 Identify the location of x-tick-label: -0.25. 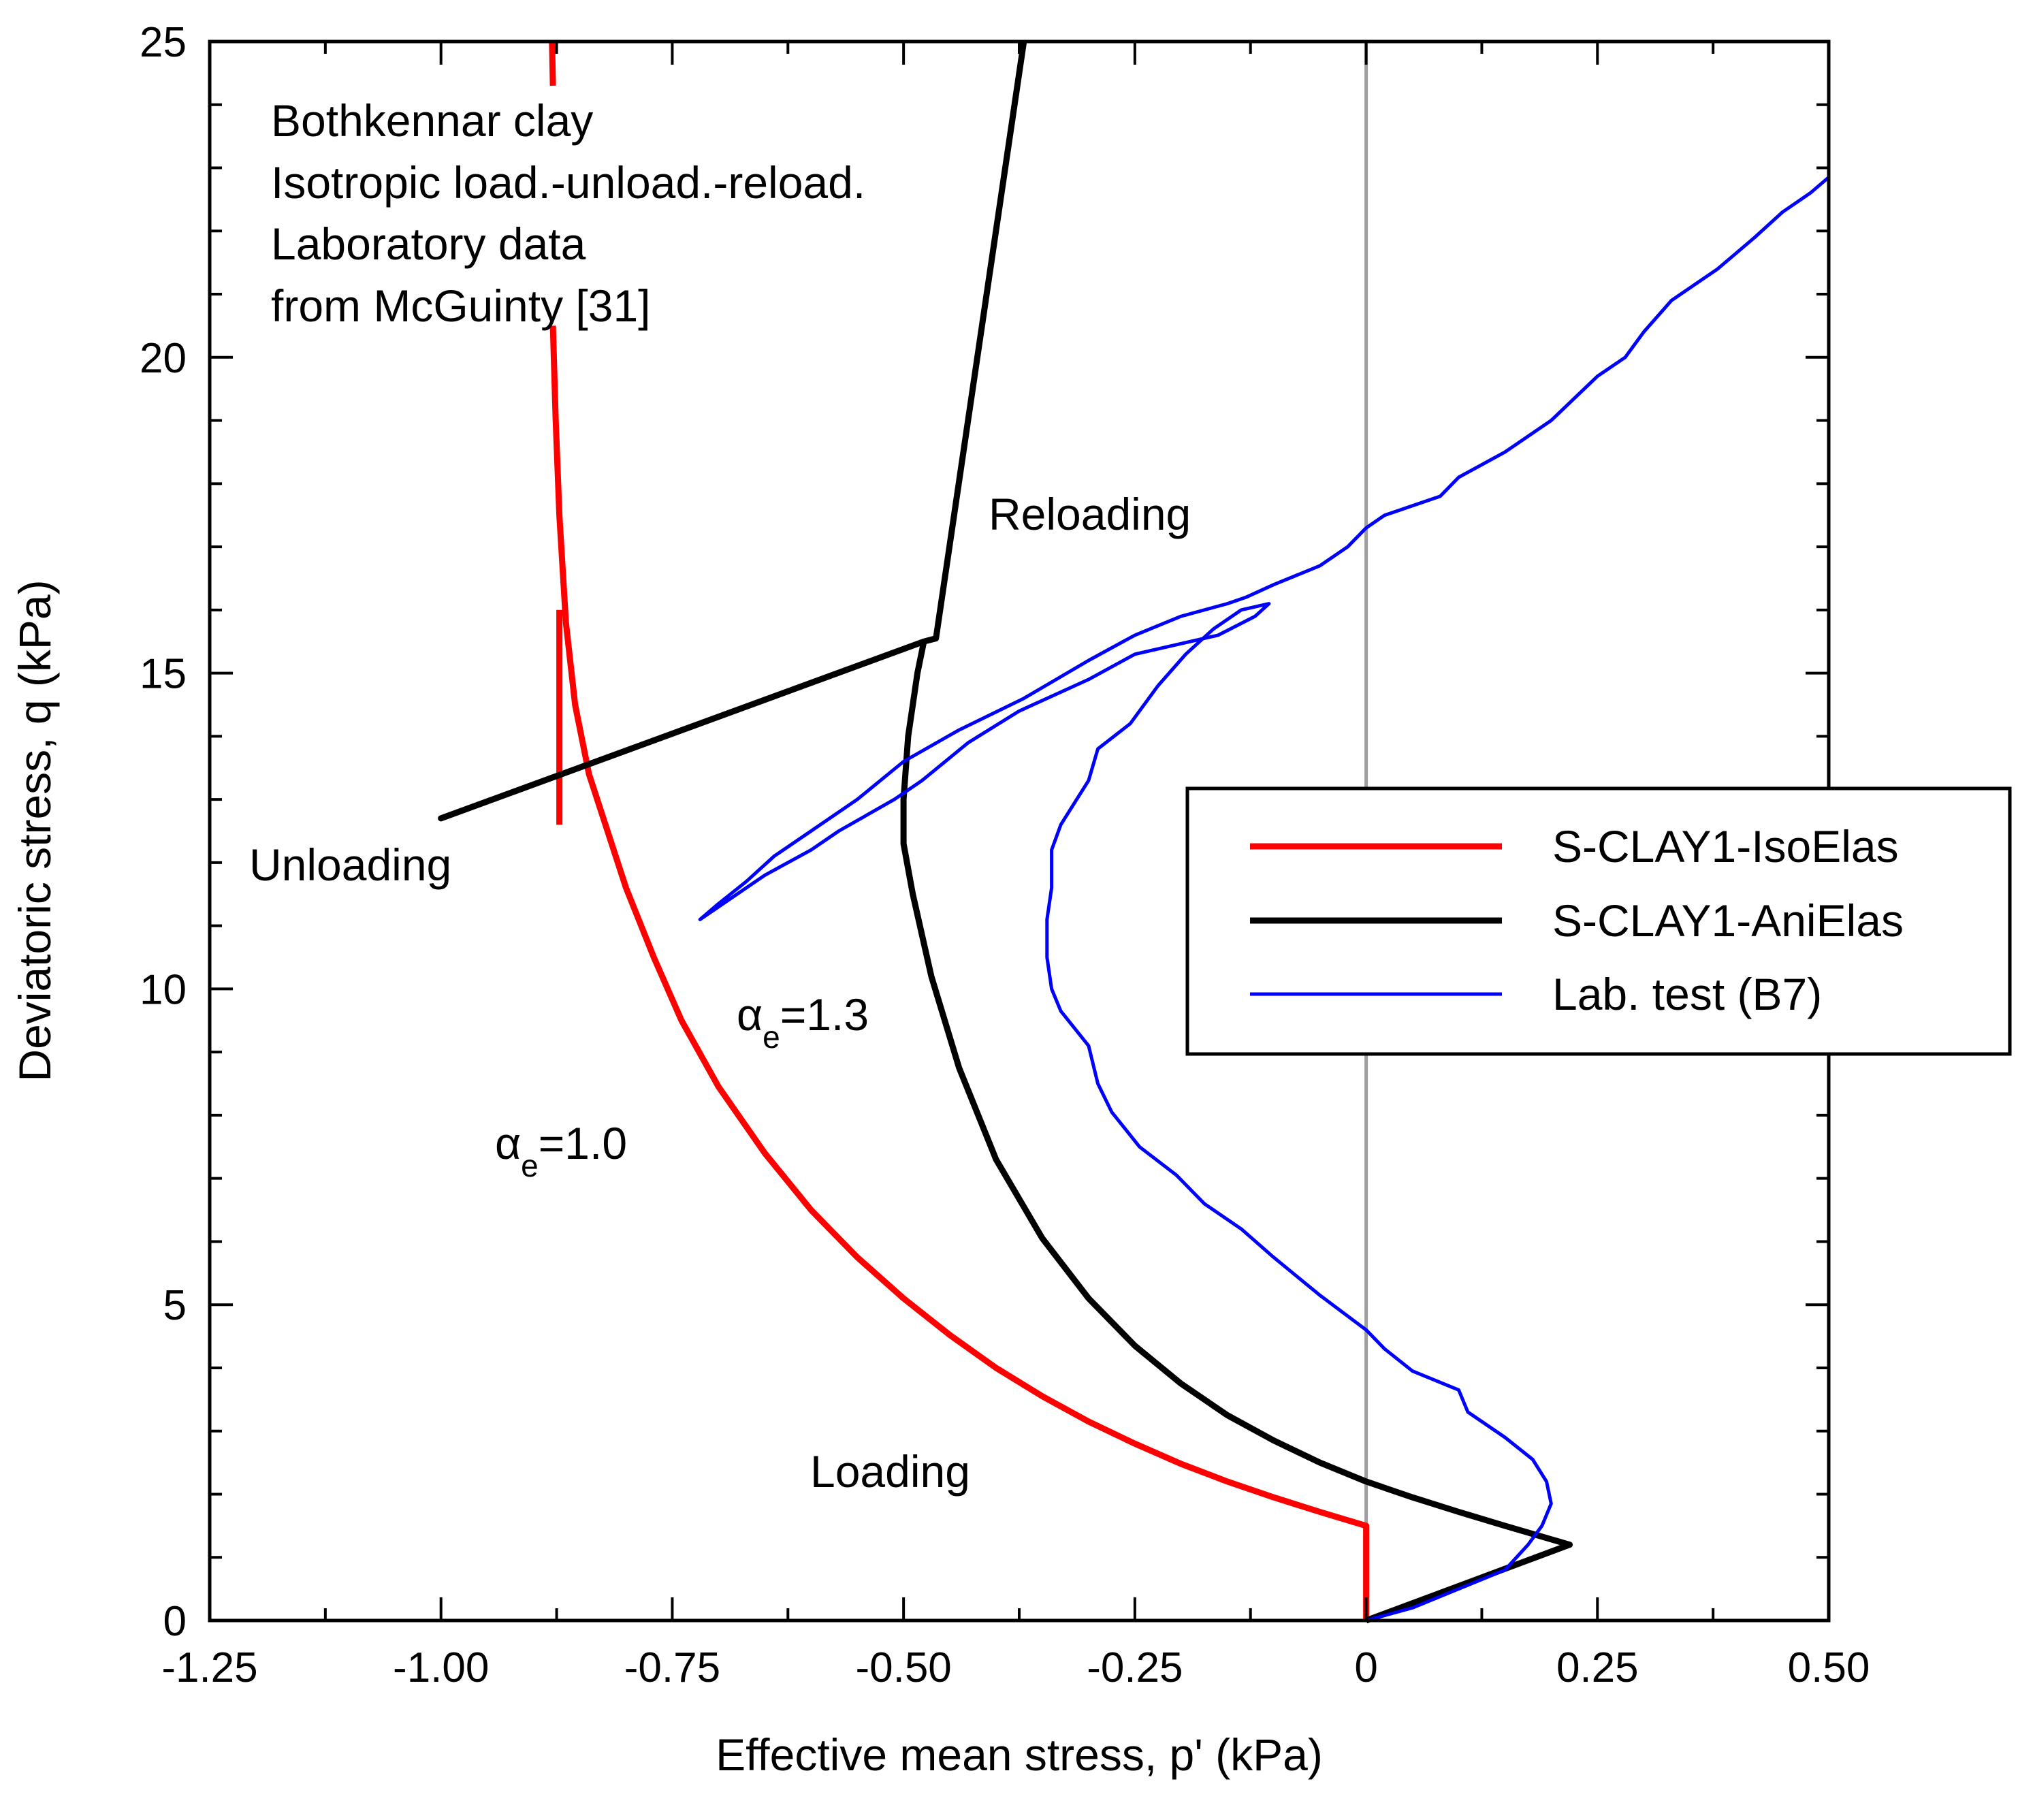
(1135, 1667).